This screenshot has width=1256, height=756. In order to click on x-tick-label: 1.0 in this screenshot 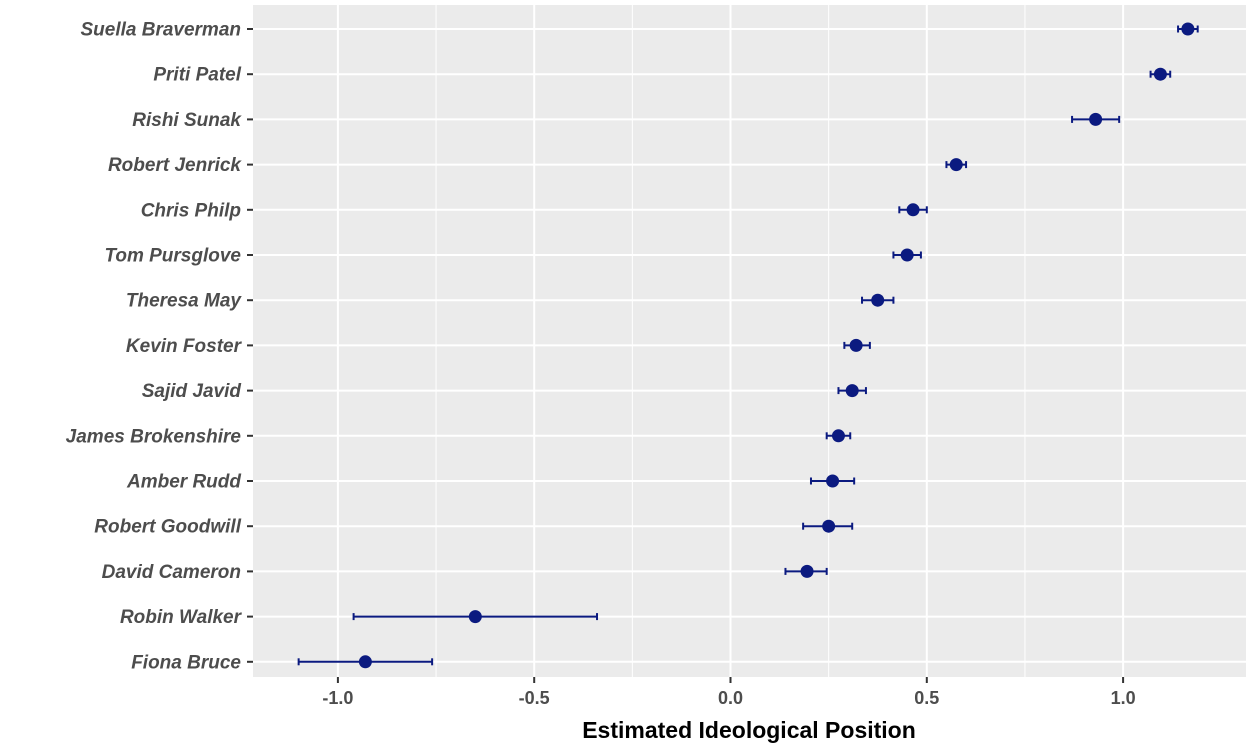, I will do `click(1123, 698)`.